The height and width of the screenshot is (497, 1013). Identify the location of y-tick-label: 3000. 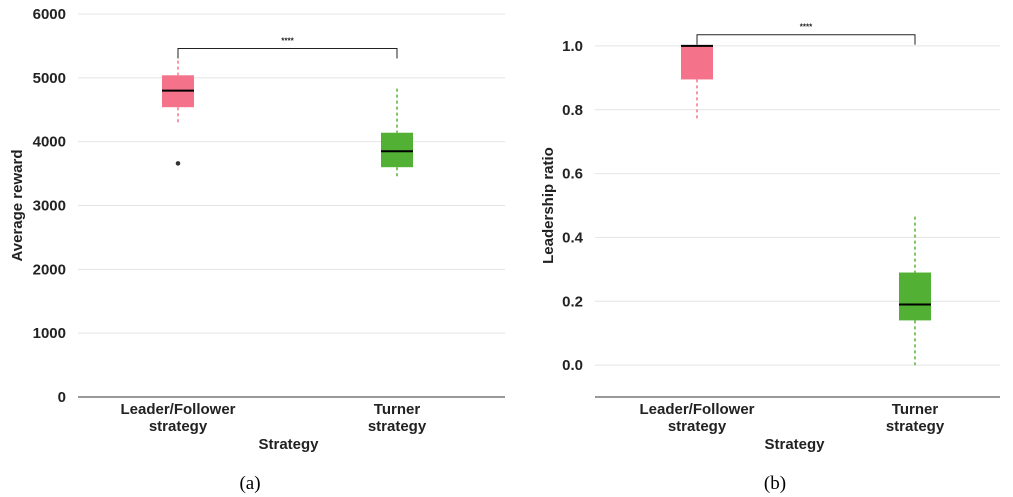
(49, 206).